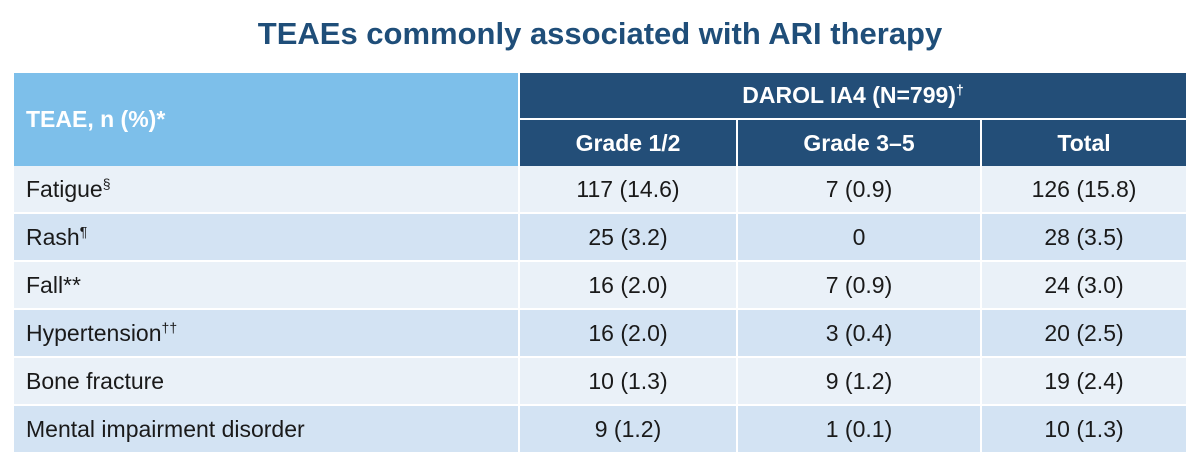  What do you see at coordinates (106, 182) in the screenshot?
I see `row-footnote: §` at bounding box center [106, 182].